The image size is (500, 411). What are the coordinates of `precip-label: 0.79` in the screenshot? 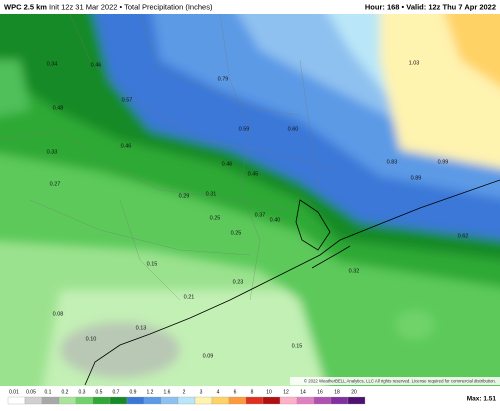 It's located at (223, 79).